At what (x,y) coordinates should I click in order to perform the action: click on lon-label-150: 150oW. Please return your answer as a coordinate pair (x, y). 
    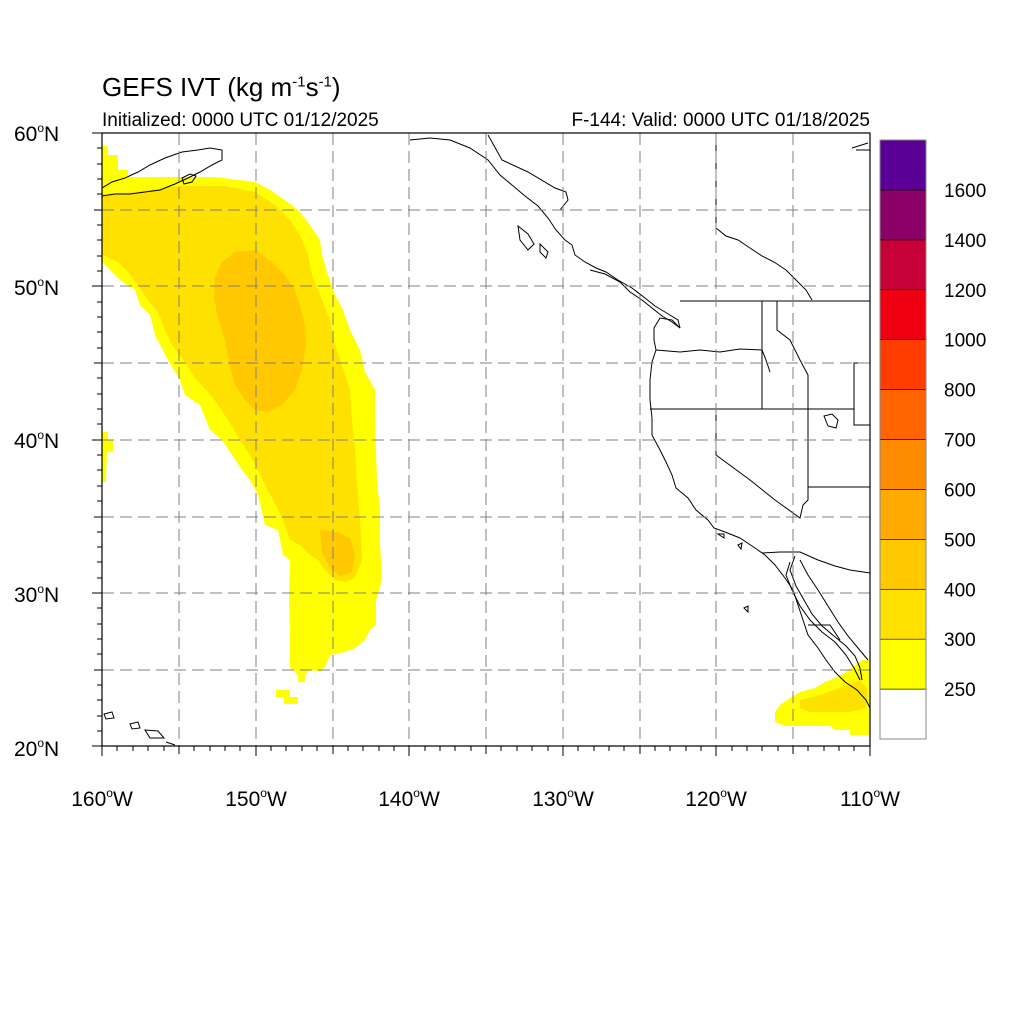
    Looking at the image, I should click on (256, 798).